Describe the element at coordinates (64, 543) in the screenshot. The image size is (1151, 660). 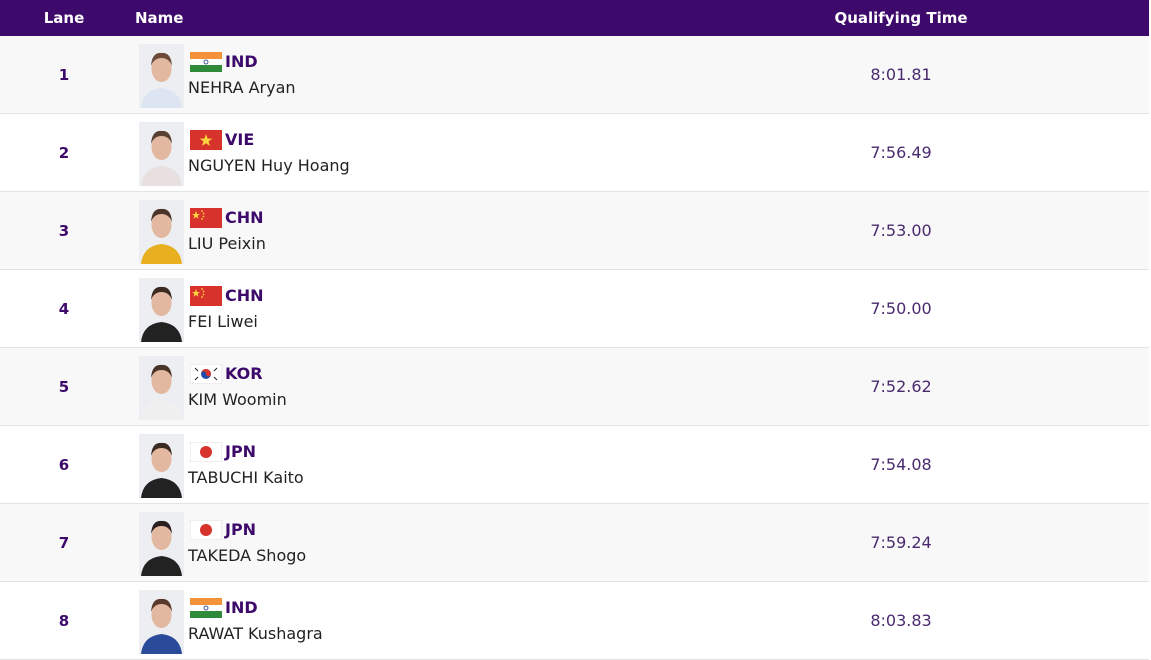
I see `lane: 7` at that location.